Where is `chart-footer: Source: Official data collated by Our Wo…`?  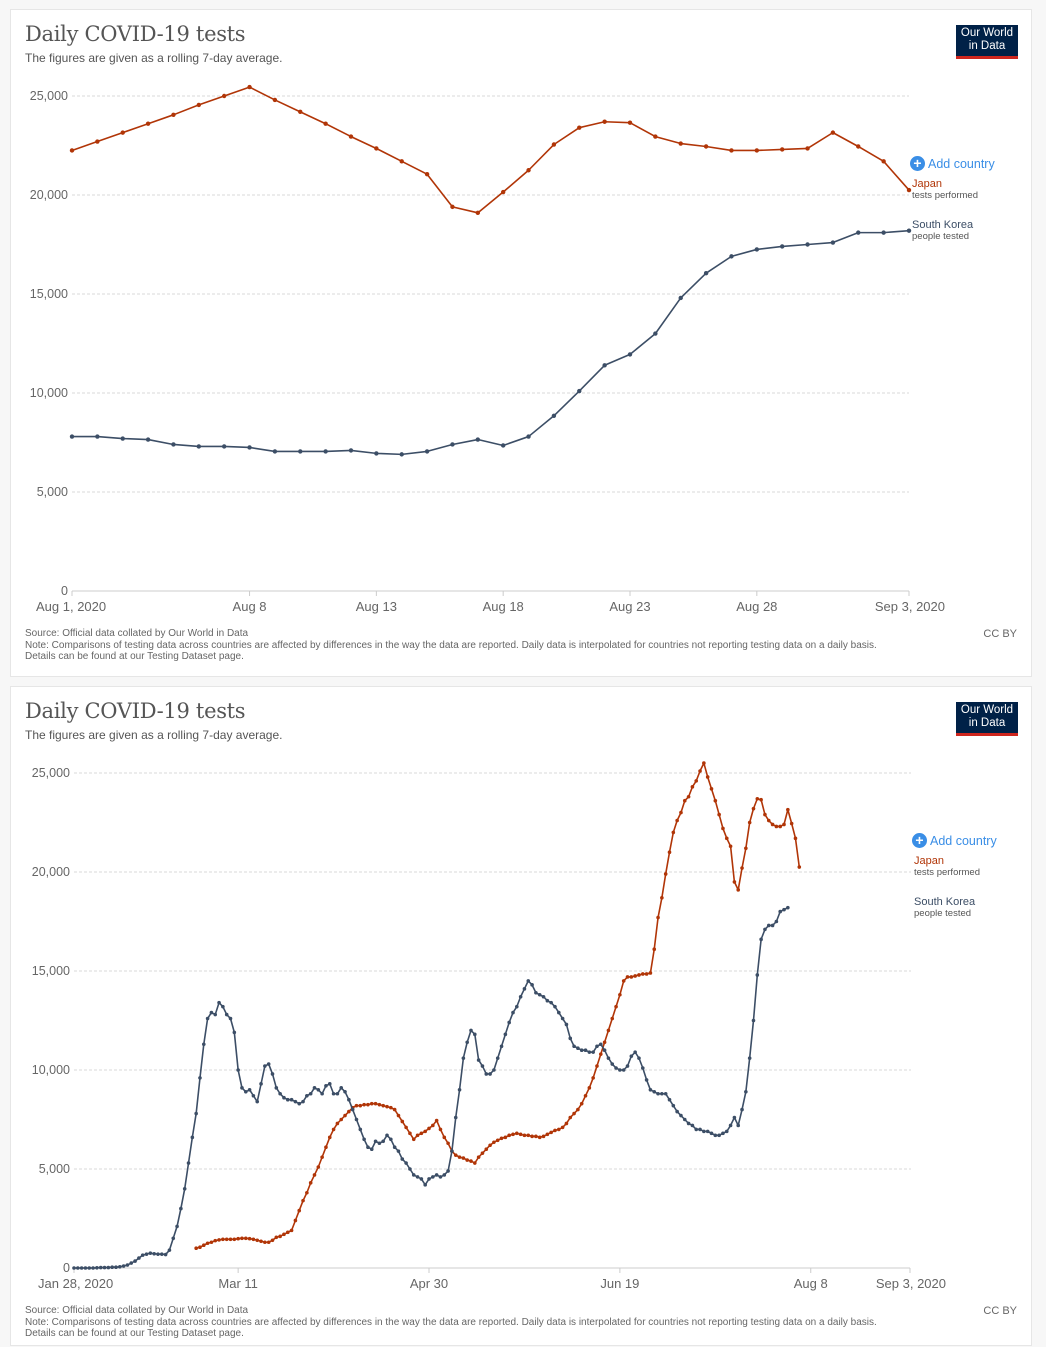
chart-footer: Source: Official data collated by Our Wo… is located at coordinates (451, 645).